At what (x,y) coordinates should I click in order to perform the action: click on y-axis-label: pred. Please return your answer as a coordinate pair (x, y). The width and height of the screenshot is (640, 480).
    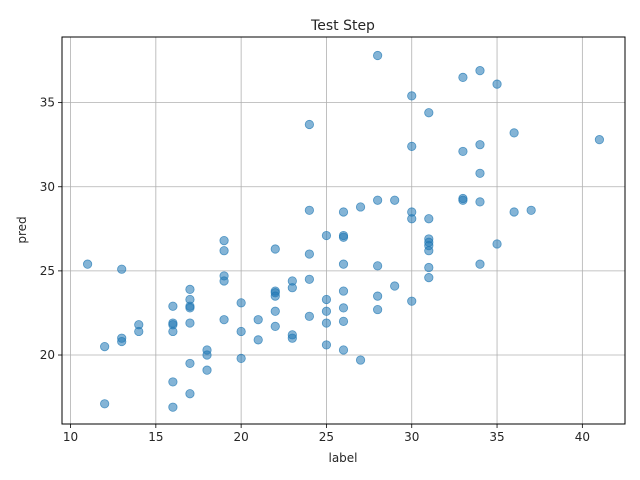
    Looking at the image, I should click on (22, 229).